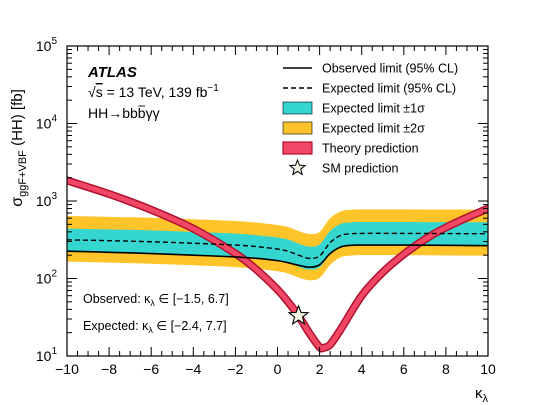 The image size is (540, 405). Describe the element at coordinates (47, 278) in the screenshot. I see `y-tick-label: 10²` at that location.